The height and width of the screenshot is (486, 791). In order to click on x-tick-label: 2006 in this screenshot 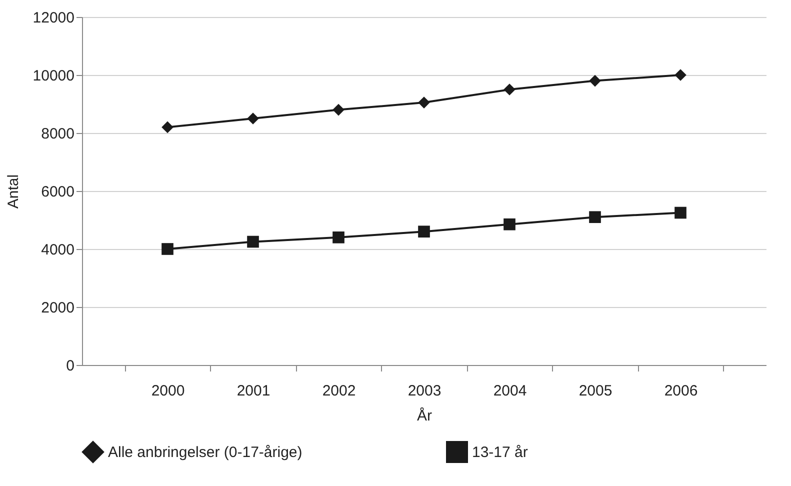, I will do `click(681, 391)`.